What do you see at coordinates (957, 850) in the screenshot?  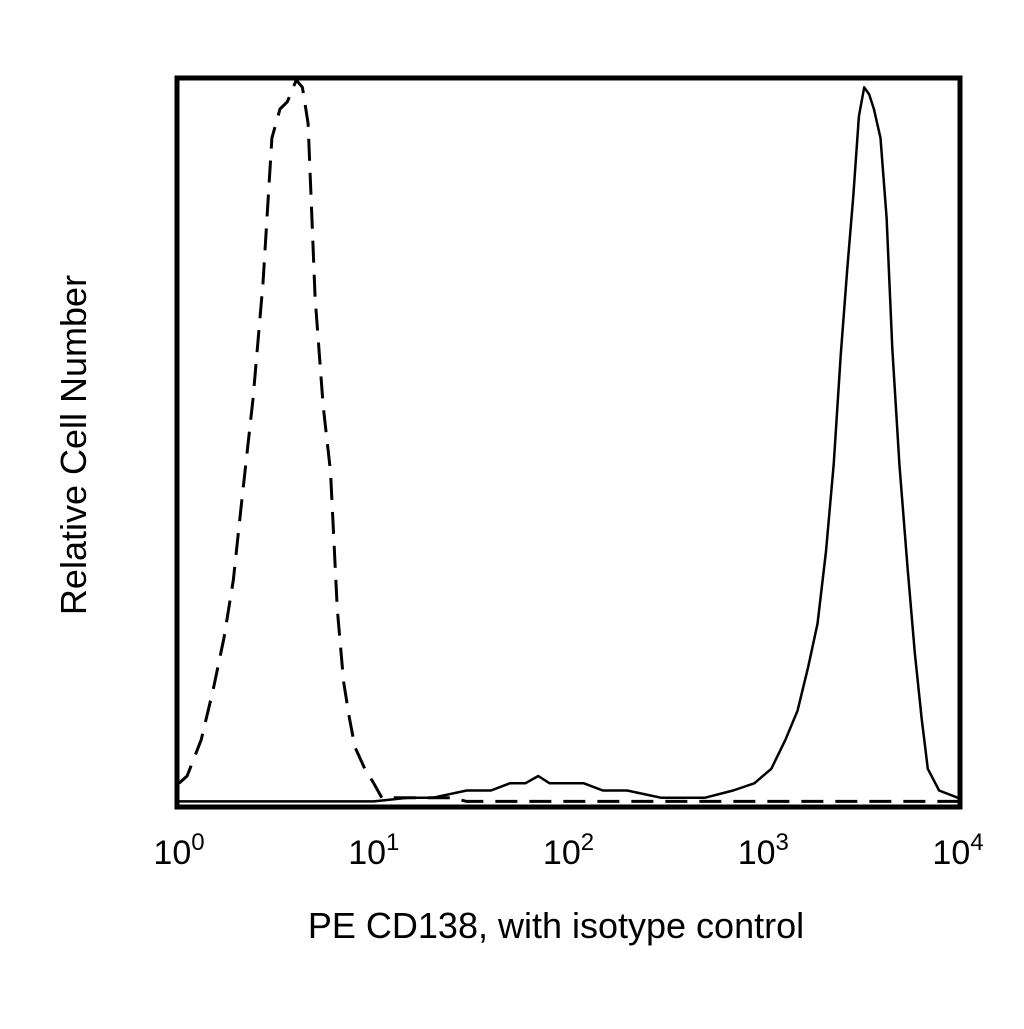 I see `x-tick-label: 10⁴` at bounding box center [957, 850].